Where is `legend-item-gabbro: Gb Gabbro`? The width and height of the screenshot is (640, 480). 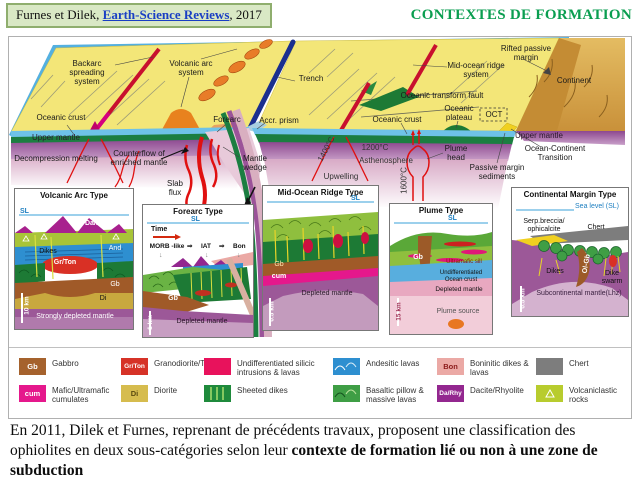
legend-item-gabbro: Gb Gabbro is located at coordinates (65, 366).